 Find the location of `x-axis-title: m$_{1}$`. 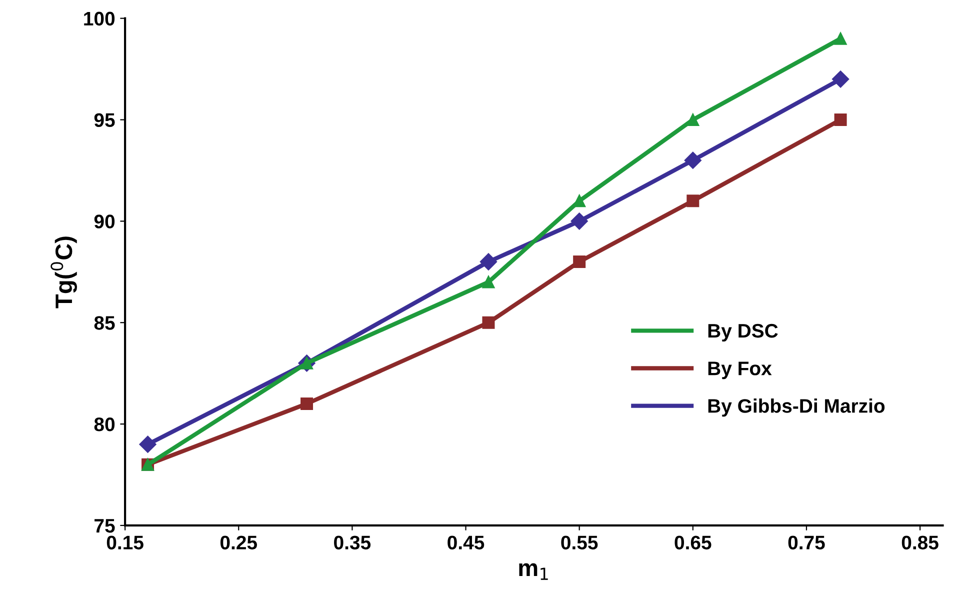

x-axis-title: m$_{1}$ is located at coordinates (533, 571).